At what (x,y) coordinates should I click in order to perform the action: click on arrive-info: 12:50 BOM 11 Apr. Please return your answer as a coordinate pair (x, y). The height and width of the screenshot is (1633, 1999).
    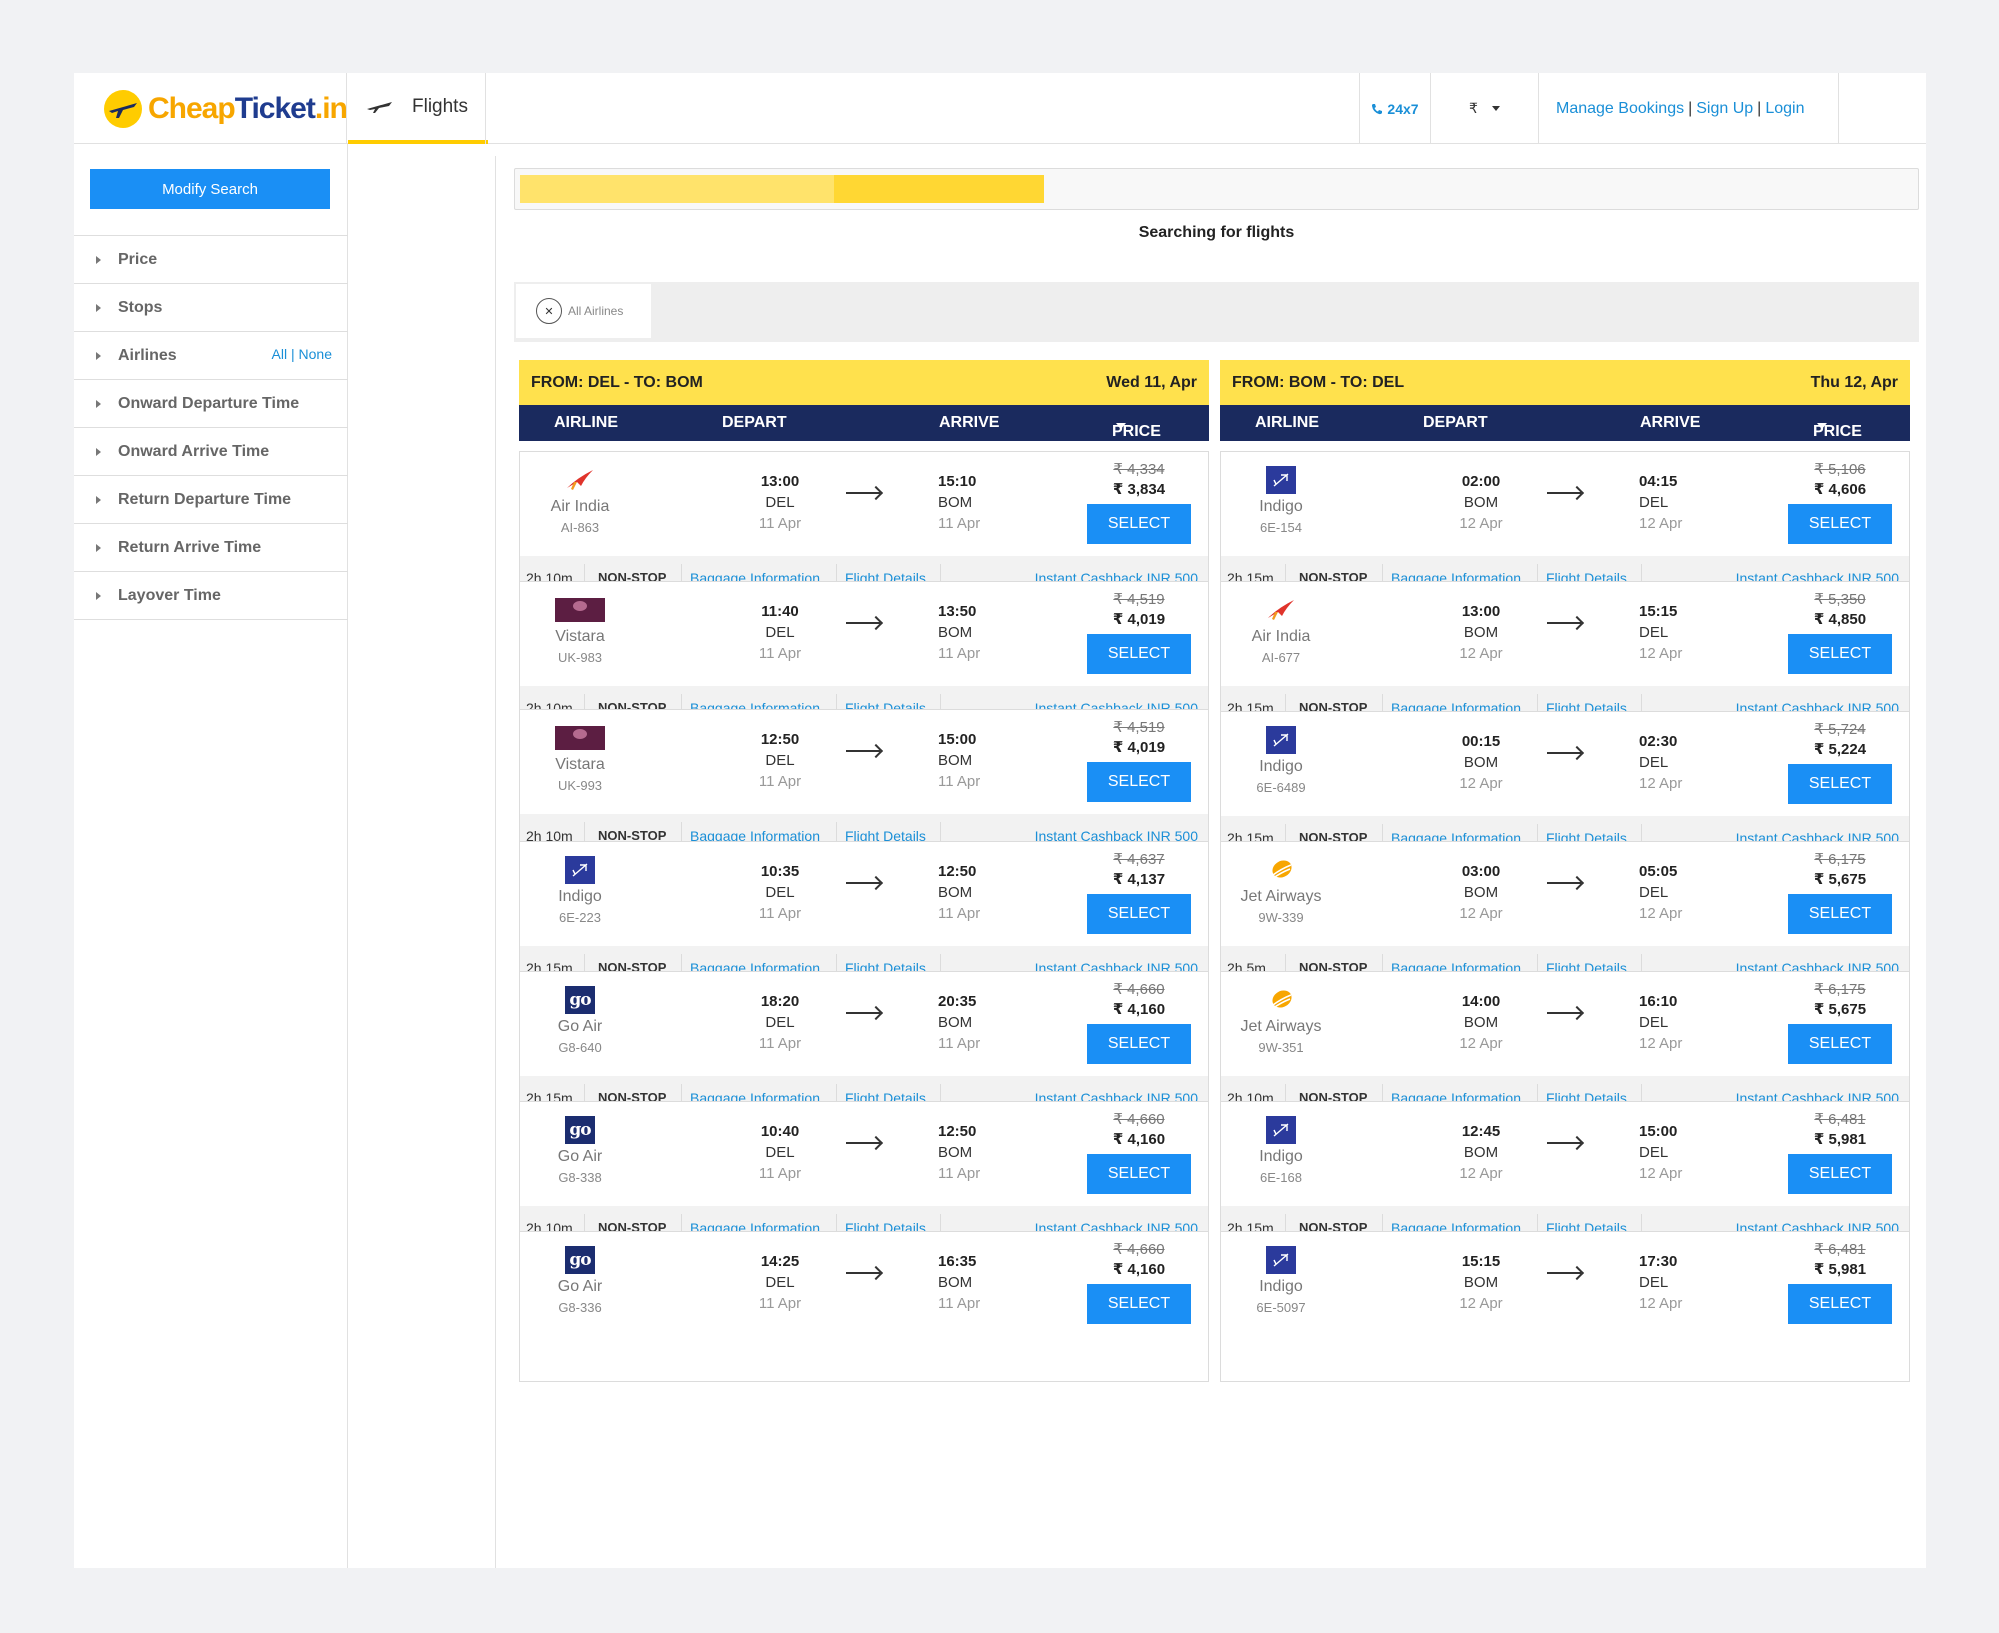
    Looking at the image, I should click on (978, 1152).